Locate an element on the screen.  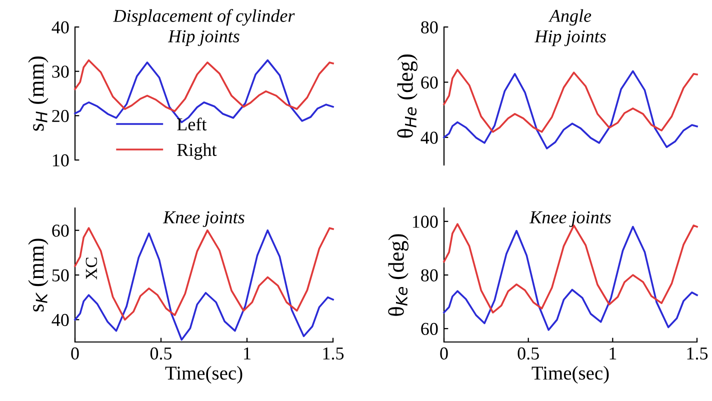
y-tick-label: 20 is located at coordinates (60, 116).